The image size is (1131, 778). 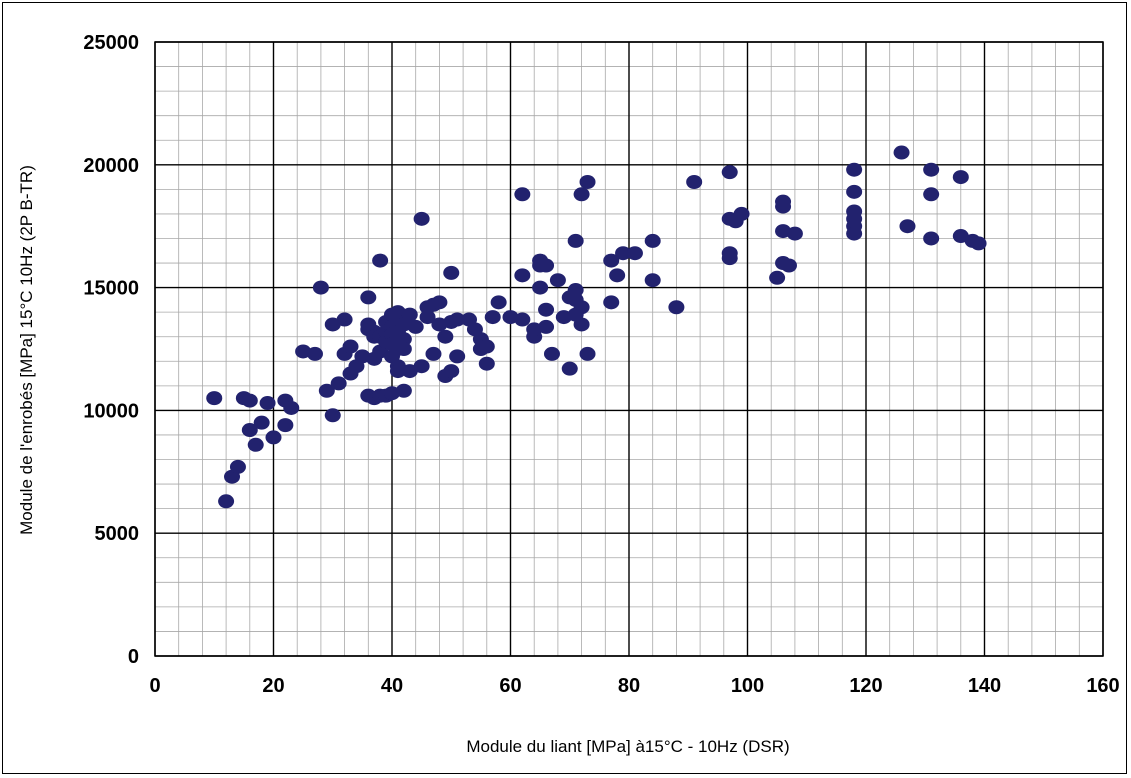 What do you see at coordinates (392, 686) in the screenshot?
I see `x-tick-label: 40` at bounding box center [392, 686].